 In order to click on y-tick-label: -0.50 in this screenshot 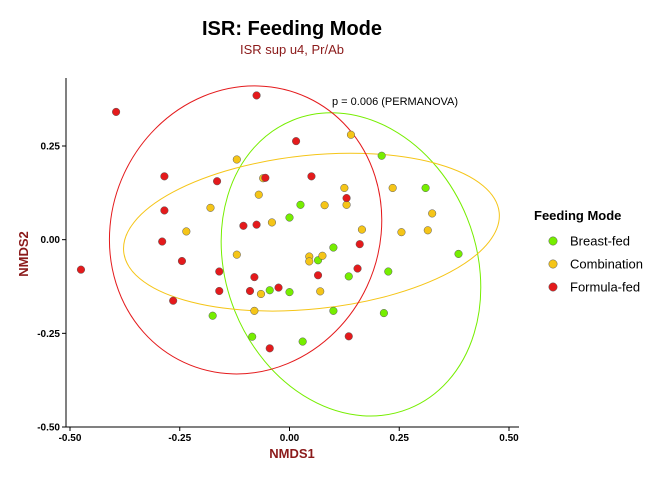, I will do `click(48, 428)`.